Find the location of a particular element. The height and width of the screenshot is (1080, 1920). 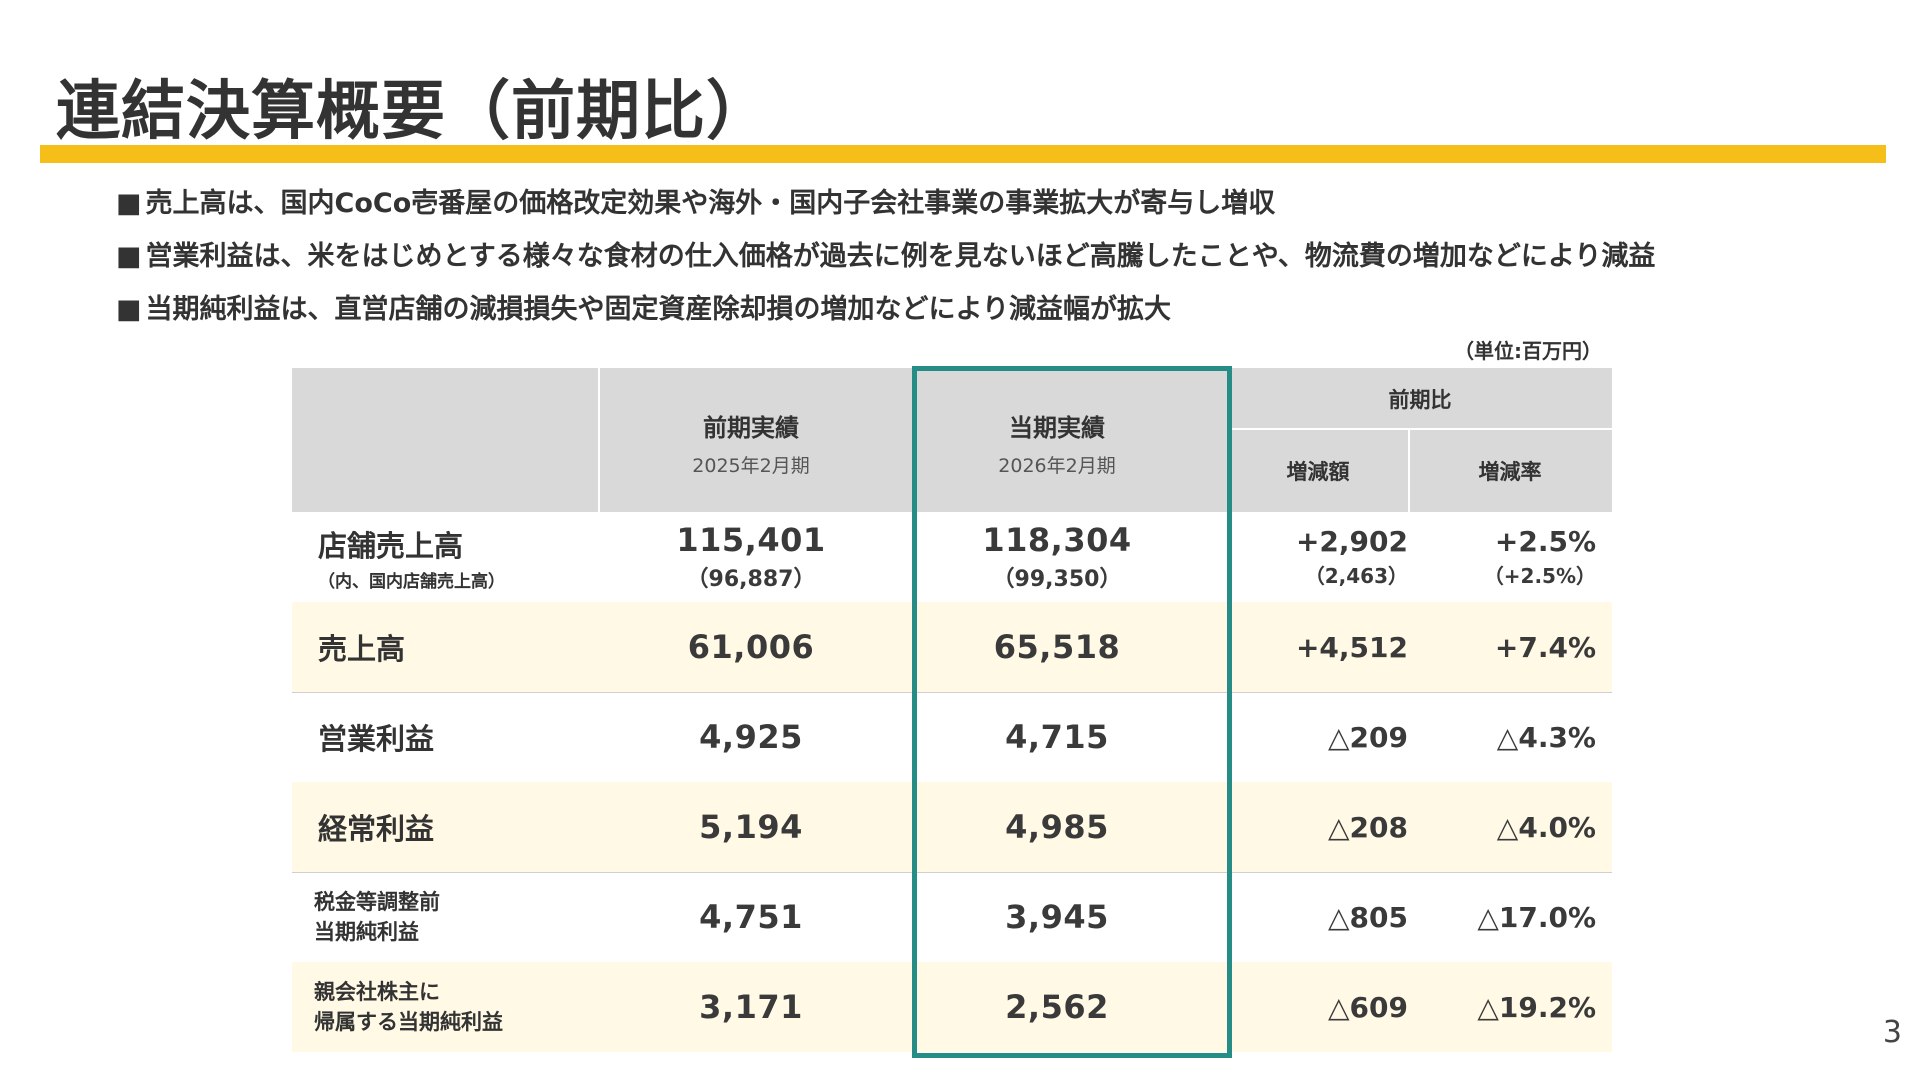

diff-cell: +4,512 is located at coordinates (1318, 647).